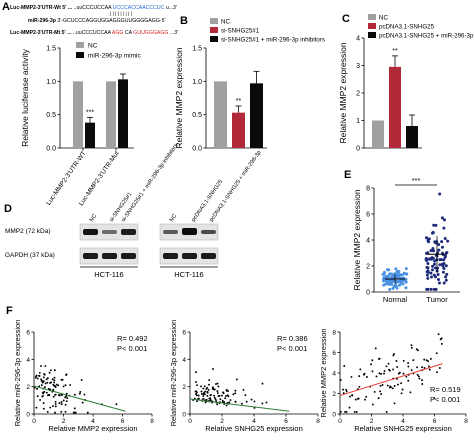 The height and width of the screenshot is (444, 474). I want to click on chart-f3-fit-line, so click(391, 380).